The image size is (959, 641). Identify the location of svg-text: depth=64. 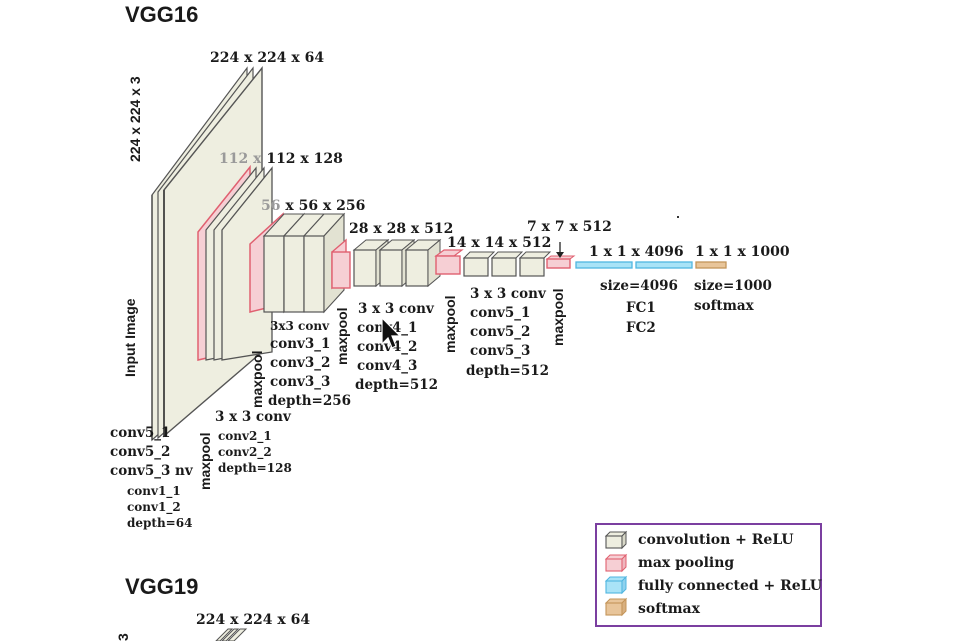
(159, 523).